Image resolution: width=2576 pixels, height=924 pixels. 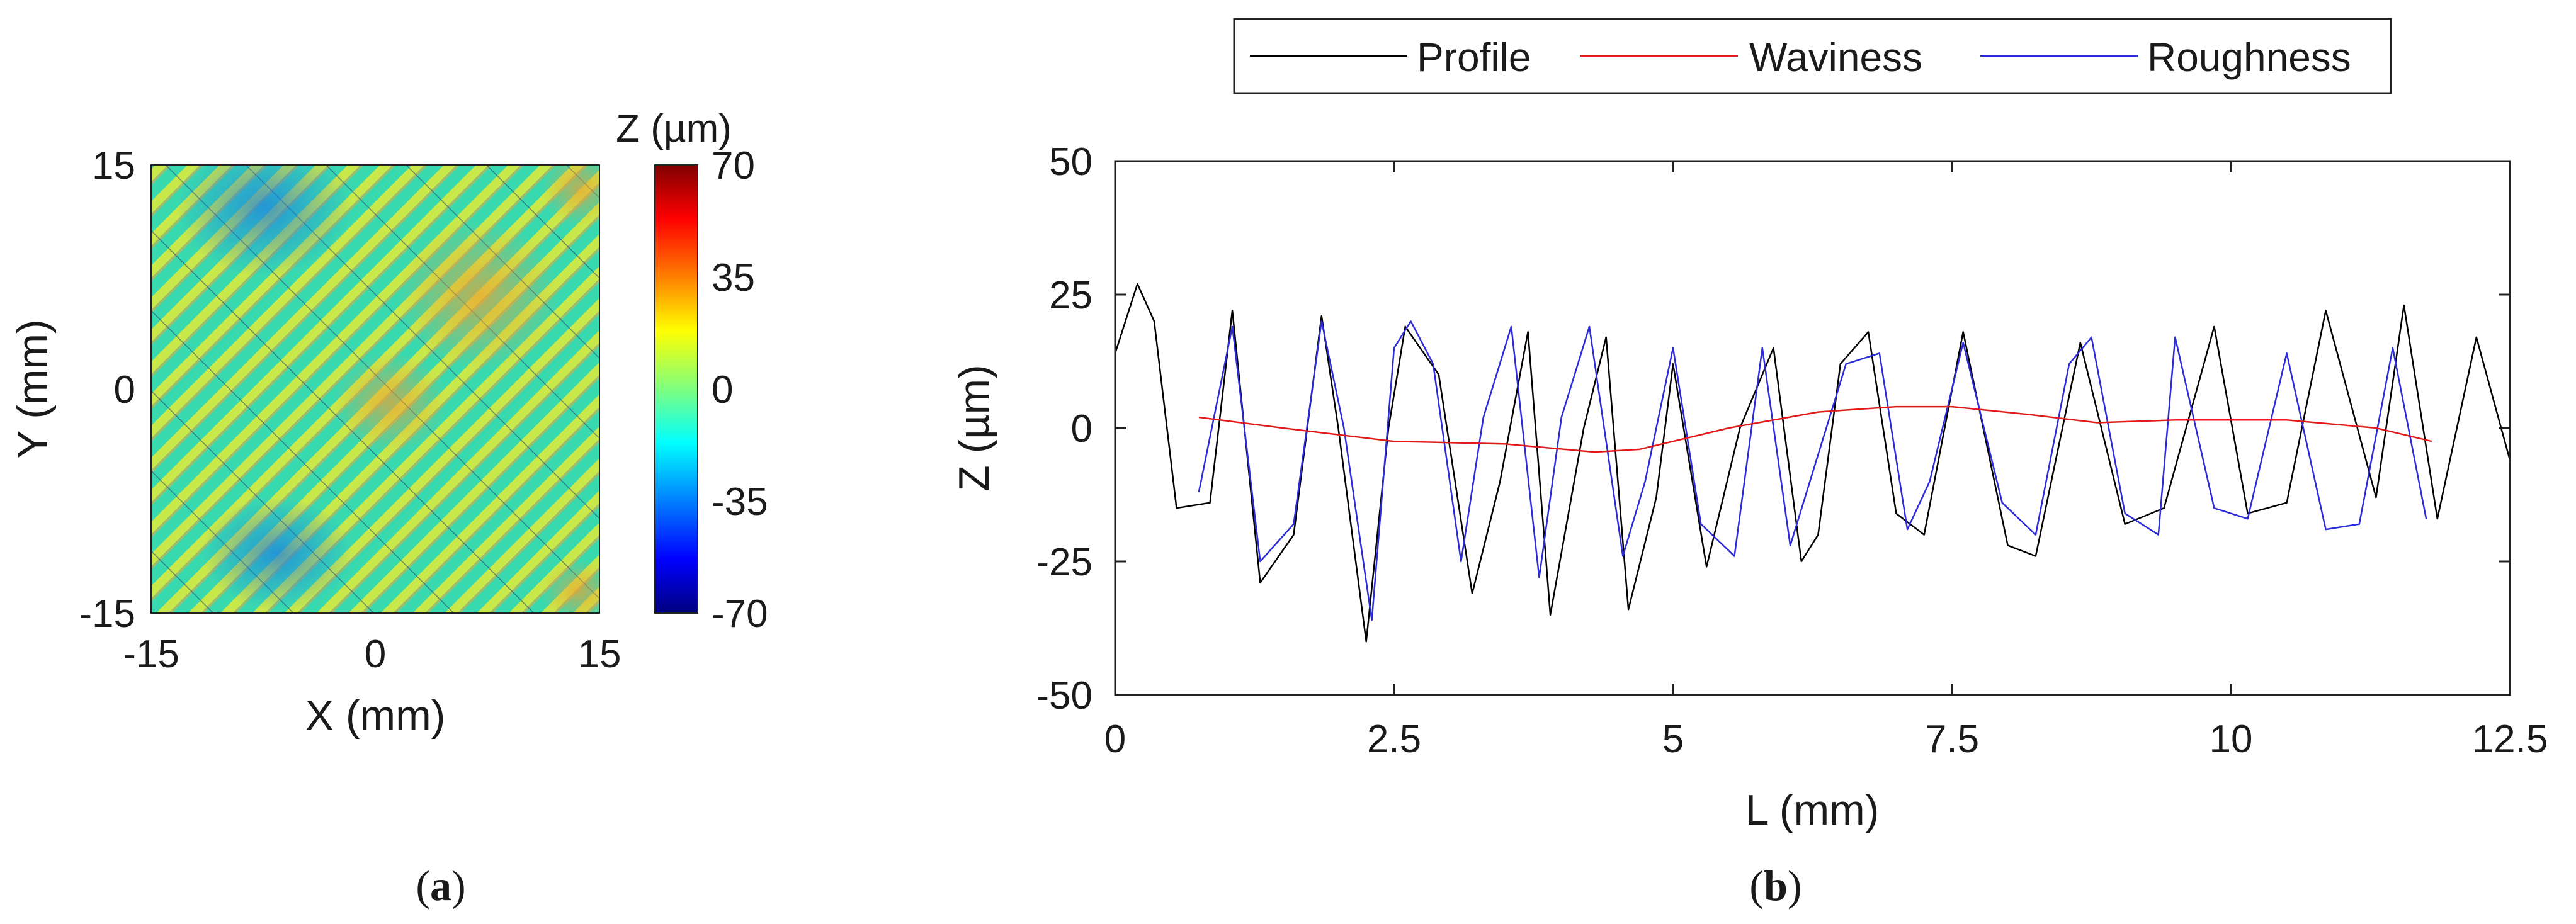 I want to click on legend-label-profile: Profile, so click(x=1474, y=57).